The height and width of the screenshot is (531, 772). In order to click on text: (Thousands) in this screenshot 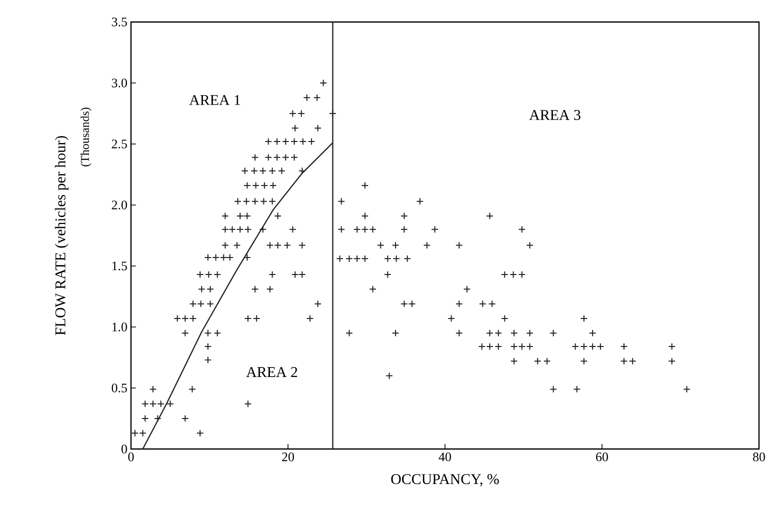, I will do `click(86, 137)`.